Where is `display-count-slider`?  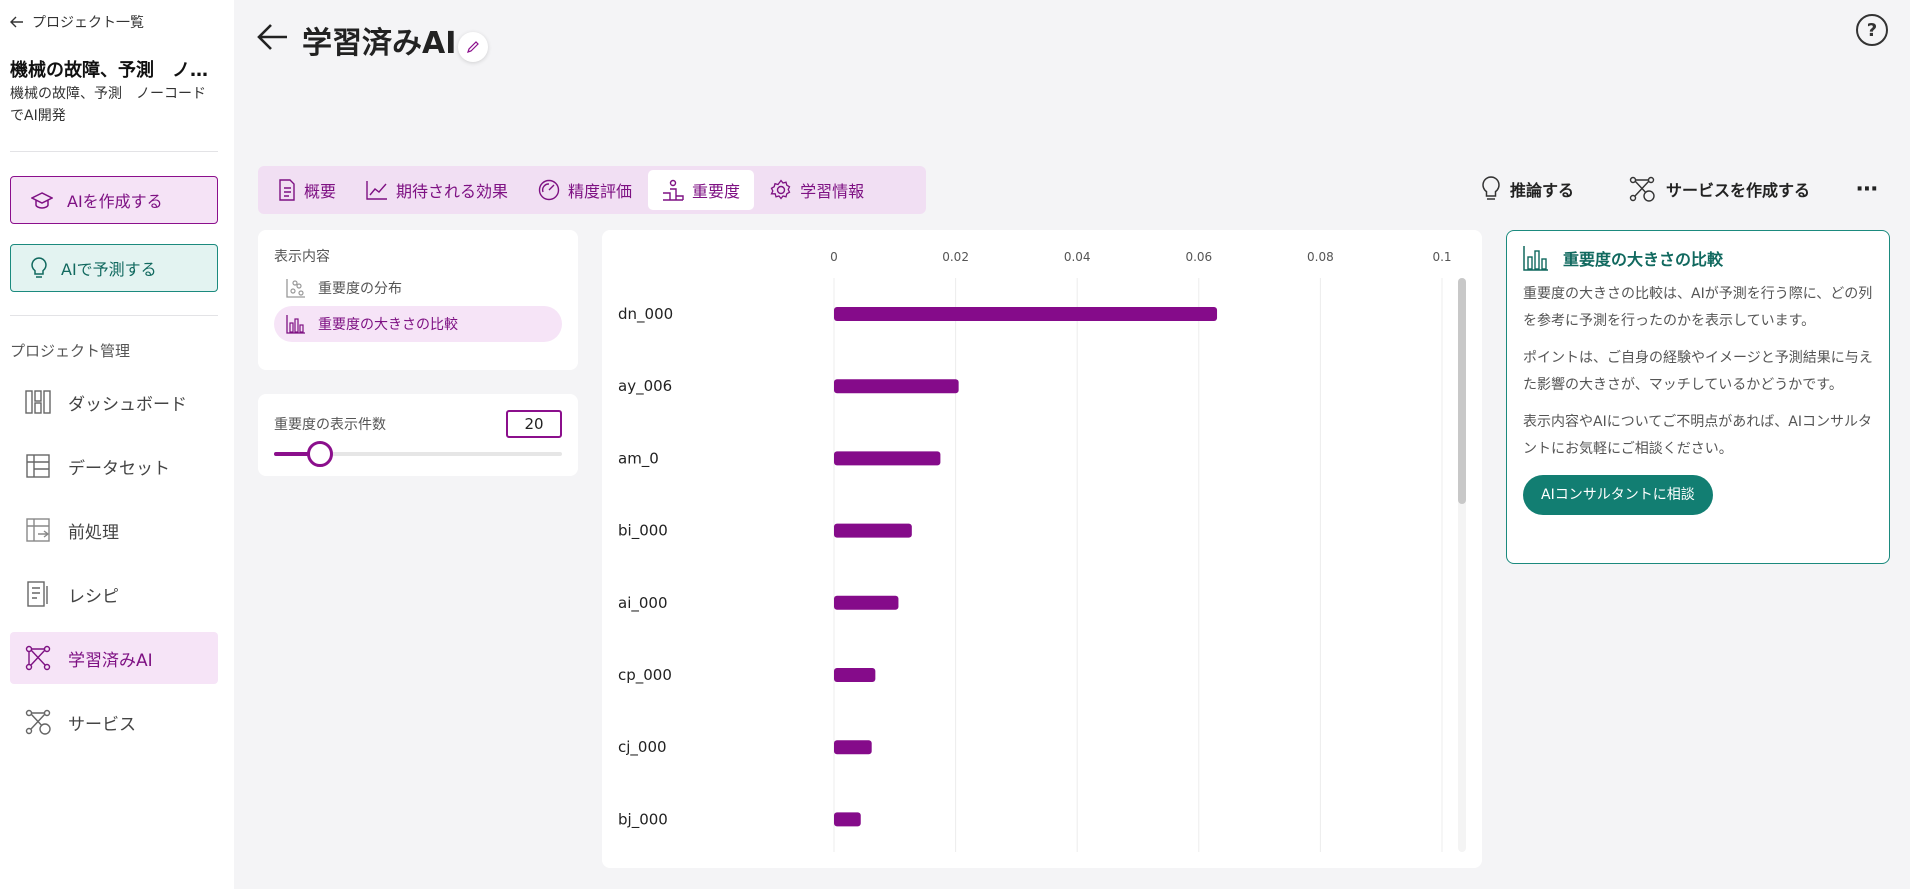
display-count-slider is located at coordinates (418, 454).